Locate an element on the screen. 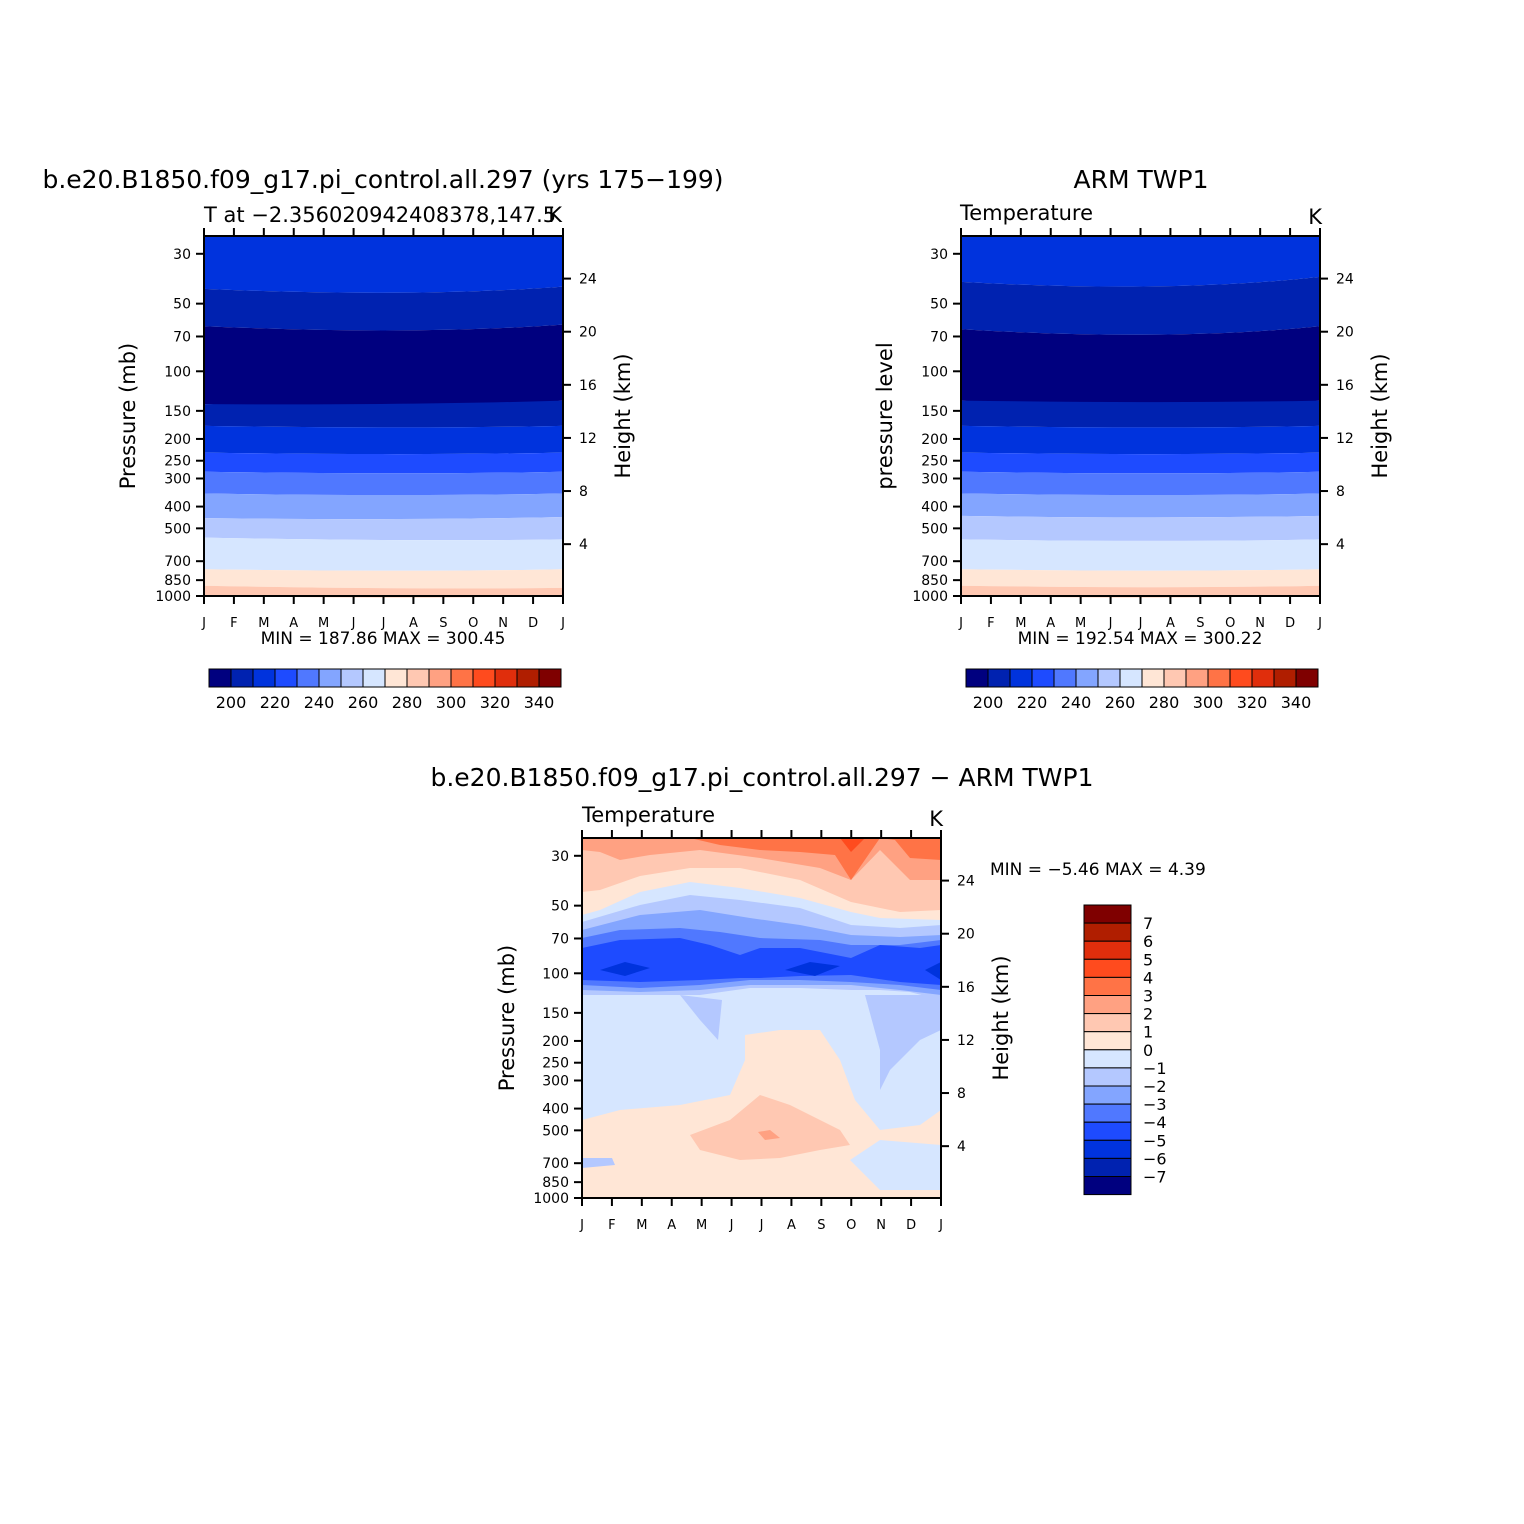 The image size is (1524, 1524). colorbar-label: 4 is located at coordinates (1148, 977).